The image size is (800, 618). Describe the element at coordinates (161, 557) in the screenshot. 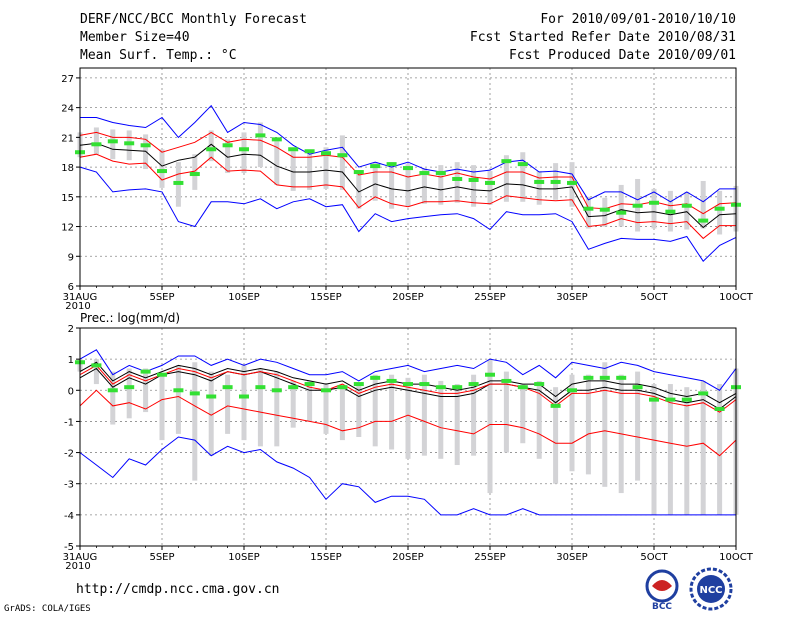

I see `x-tick-label: 5SEP` at that location.